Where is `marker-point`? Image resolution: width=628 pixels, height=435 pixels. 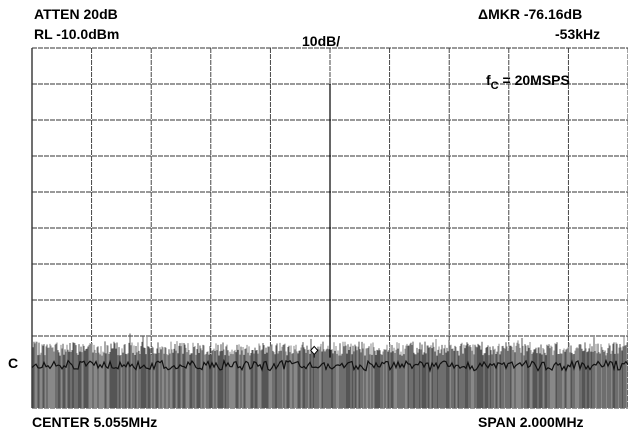 marker-point is located at coordinates (314, 351).